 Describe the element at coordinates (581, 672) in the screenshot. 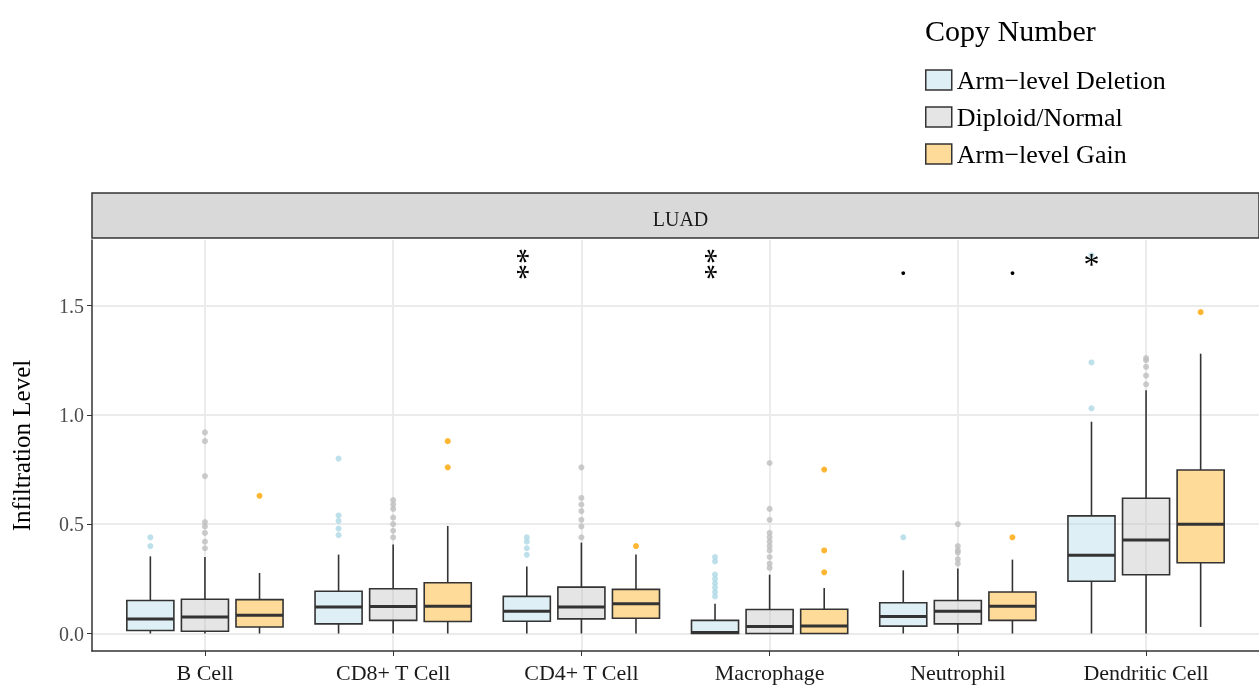

I see `x-tick-label: CD4+ T Cell` at that location.